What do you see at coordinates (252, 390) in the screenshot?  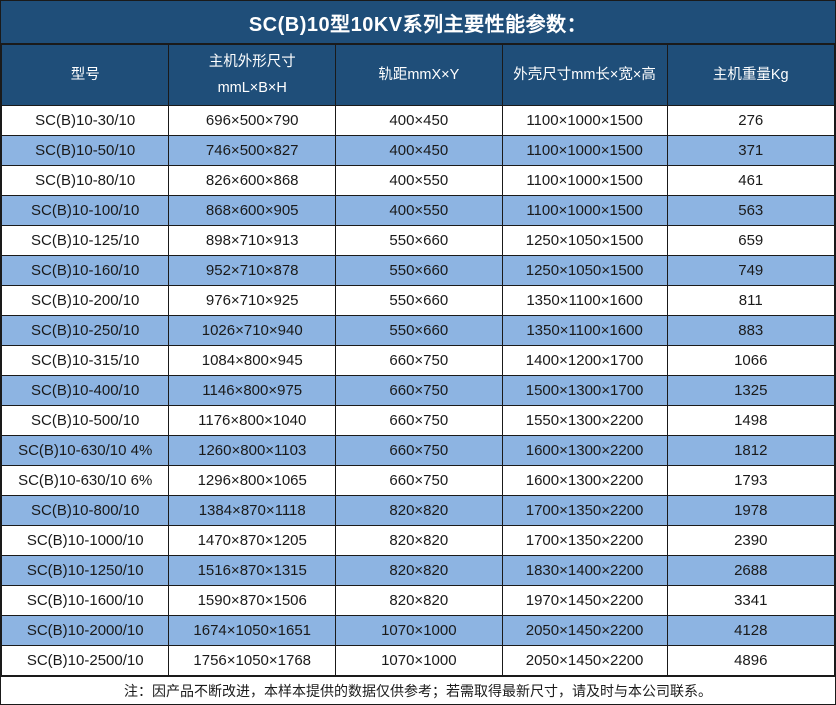 I see `value-cell: 1146×800×975` at bounding box center [252, 390].